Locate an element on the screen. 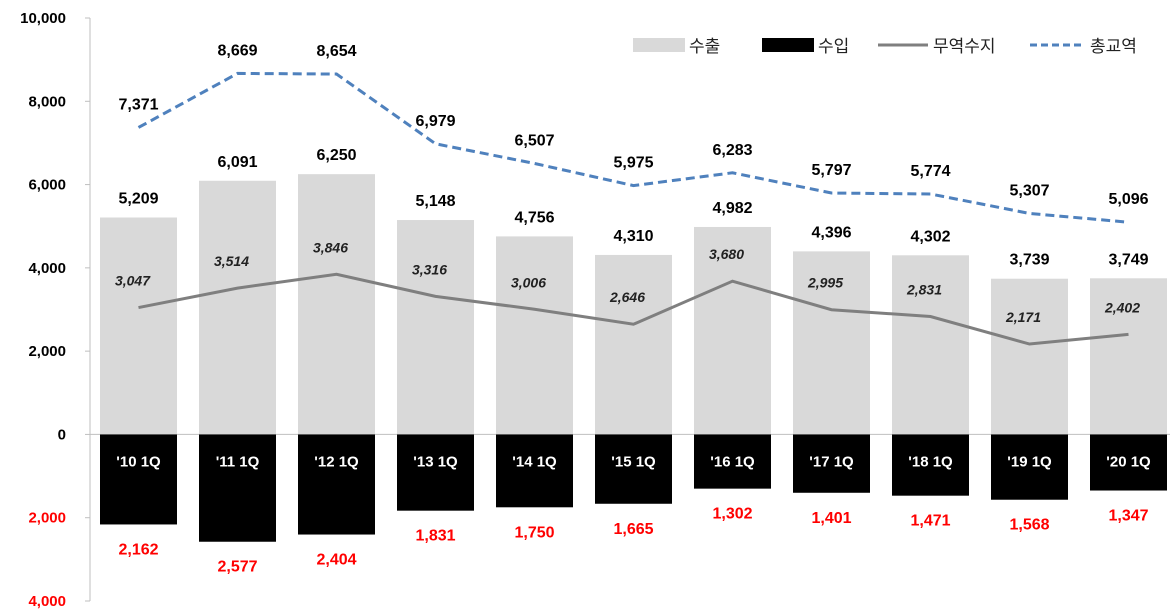 This screenshot has width=1170, height=614. y-tick-label: 6,000 is located at coordinates (47, 185).